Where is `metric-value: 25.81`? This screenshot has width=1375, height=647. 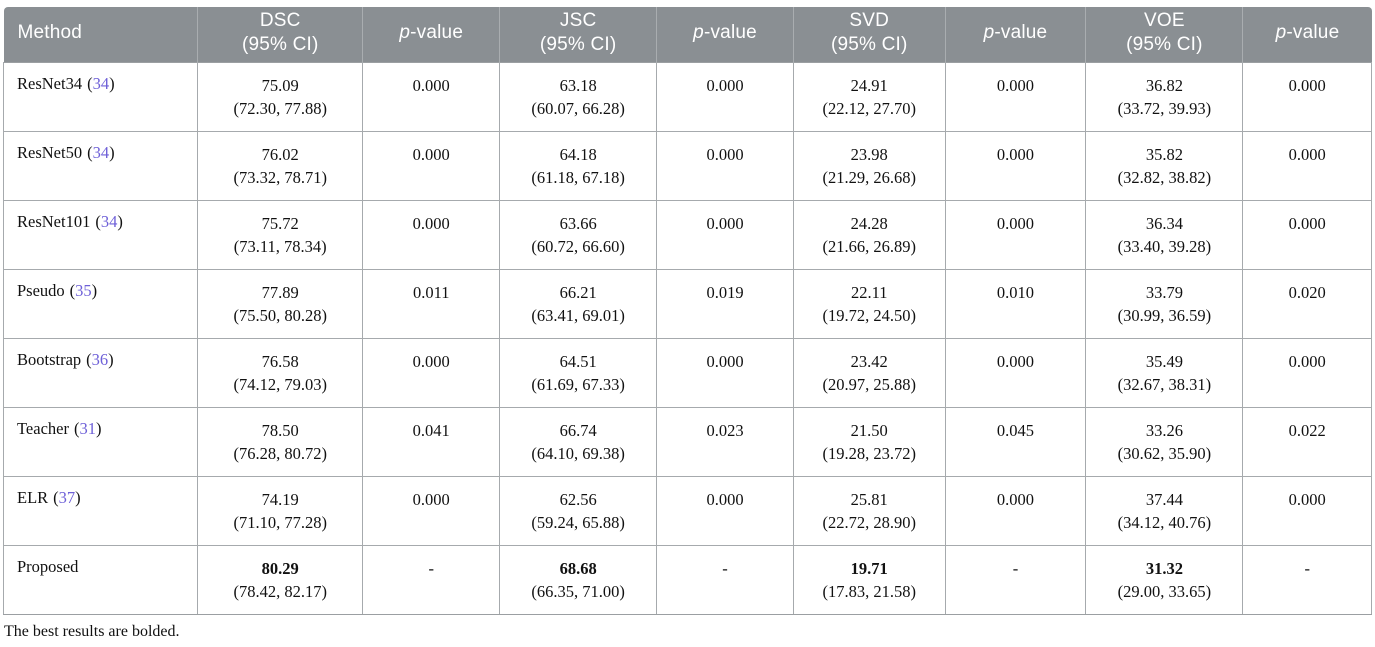 metric-value: 25.81 is located at coordinates (869, 499).